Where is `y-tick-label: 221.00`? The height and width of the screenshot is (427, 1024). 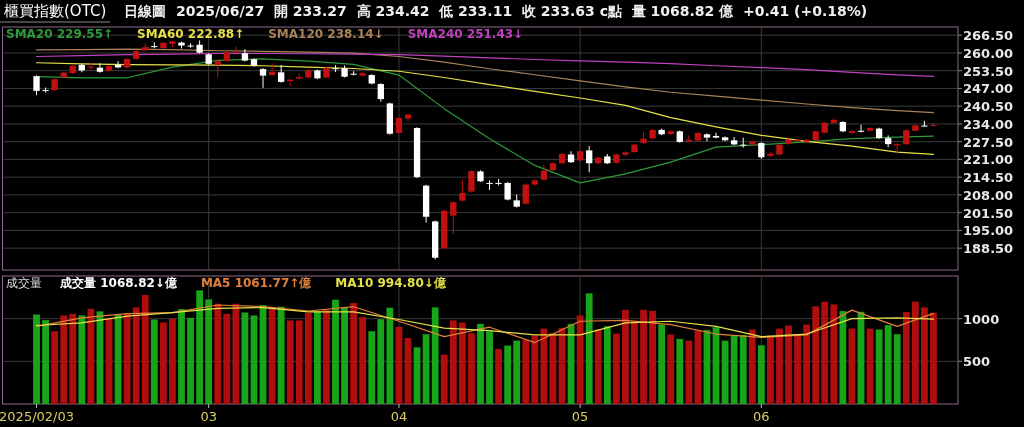
y-tick-label: 221.00 is located at coordinates (988, 160).